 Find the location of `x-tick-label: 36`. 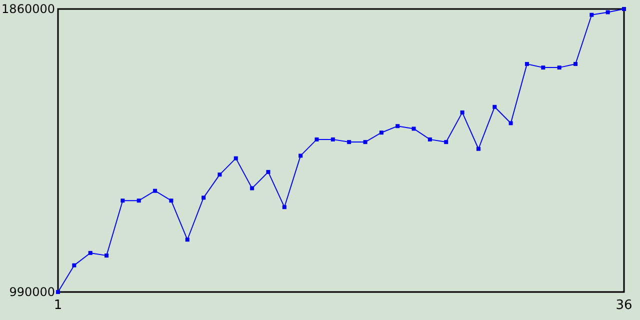

x-tick-label: 36 is located at coordinates (624, 305).